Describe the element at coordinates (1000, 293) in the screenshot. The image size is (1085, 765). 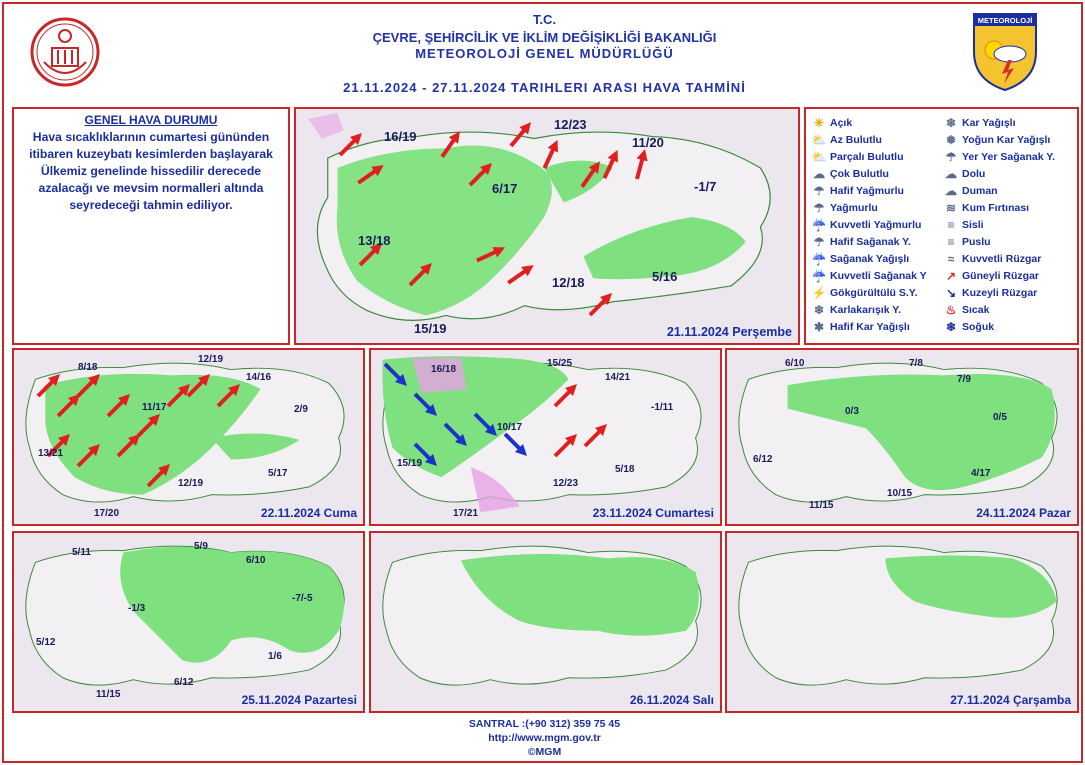
I see `legend-label: Kuzeyli Rüzgar` at that location.